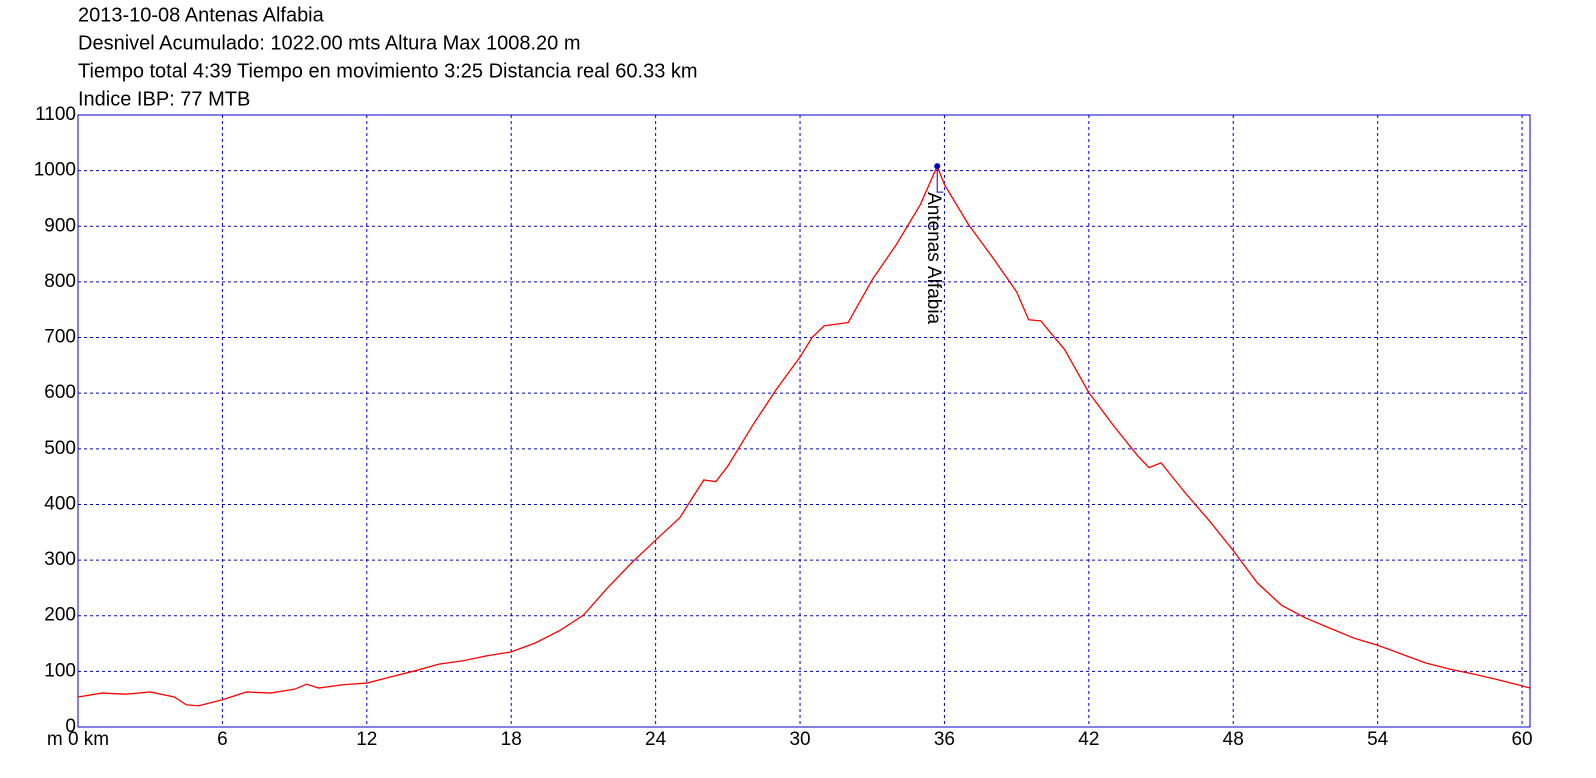 The height and width of the screenshot is (778, 1596). Describe the element at coordinates (60, 225) in the screenshot. I see `y-tick-label: 900` at that location.